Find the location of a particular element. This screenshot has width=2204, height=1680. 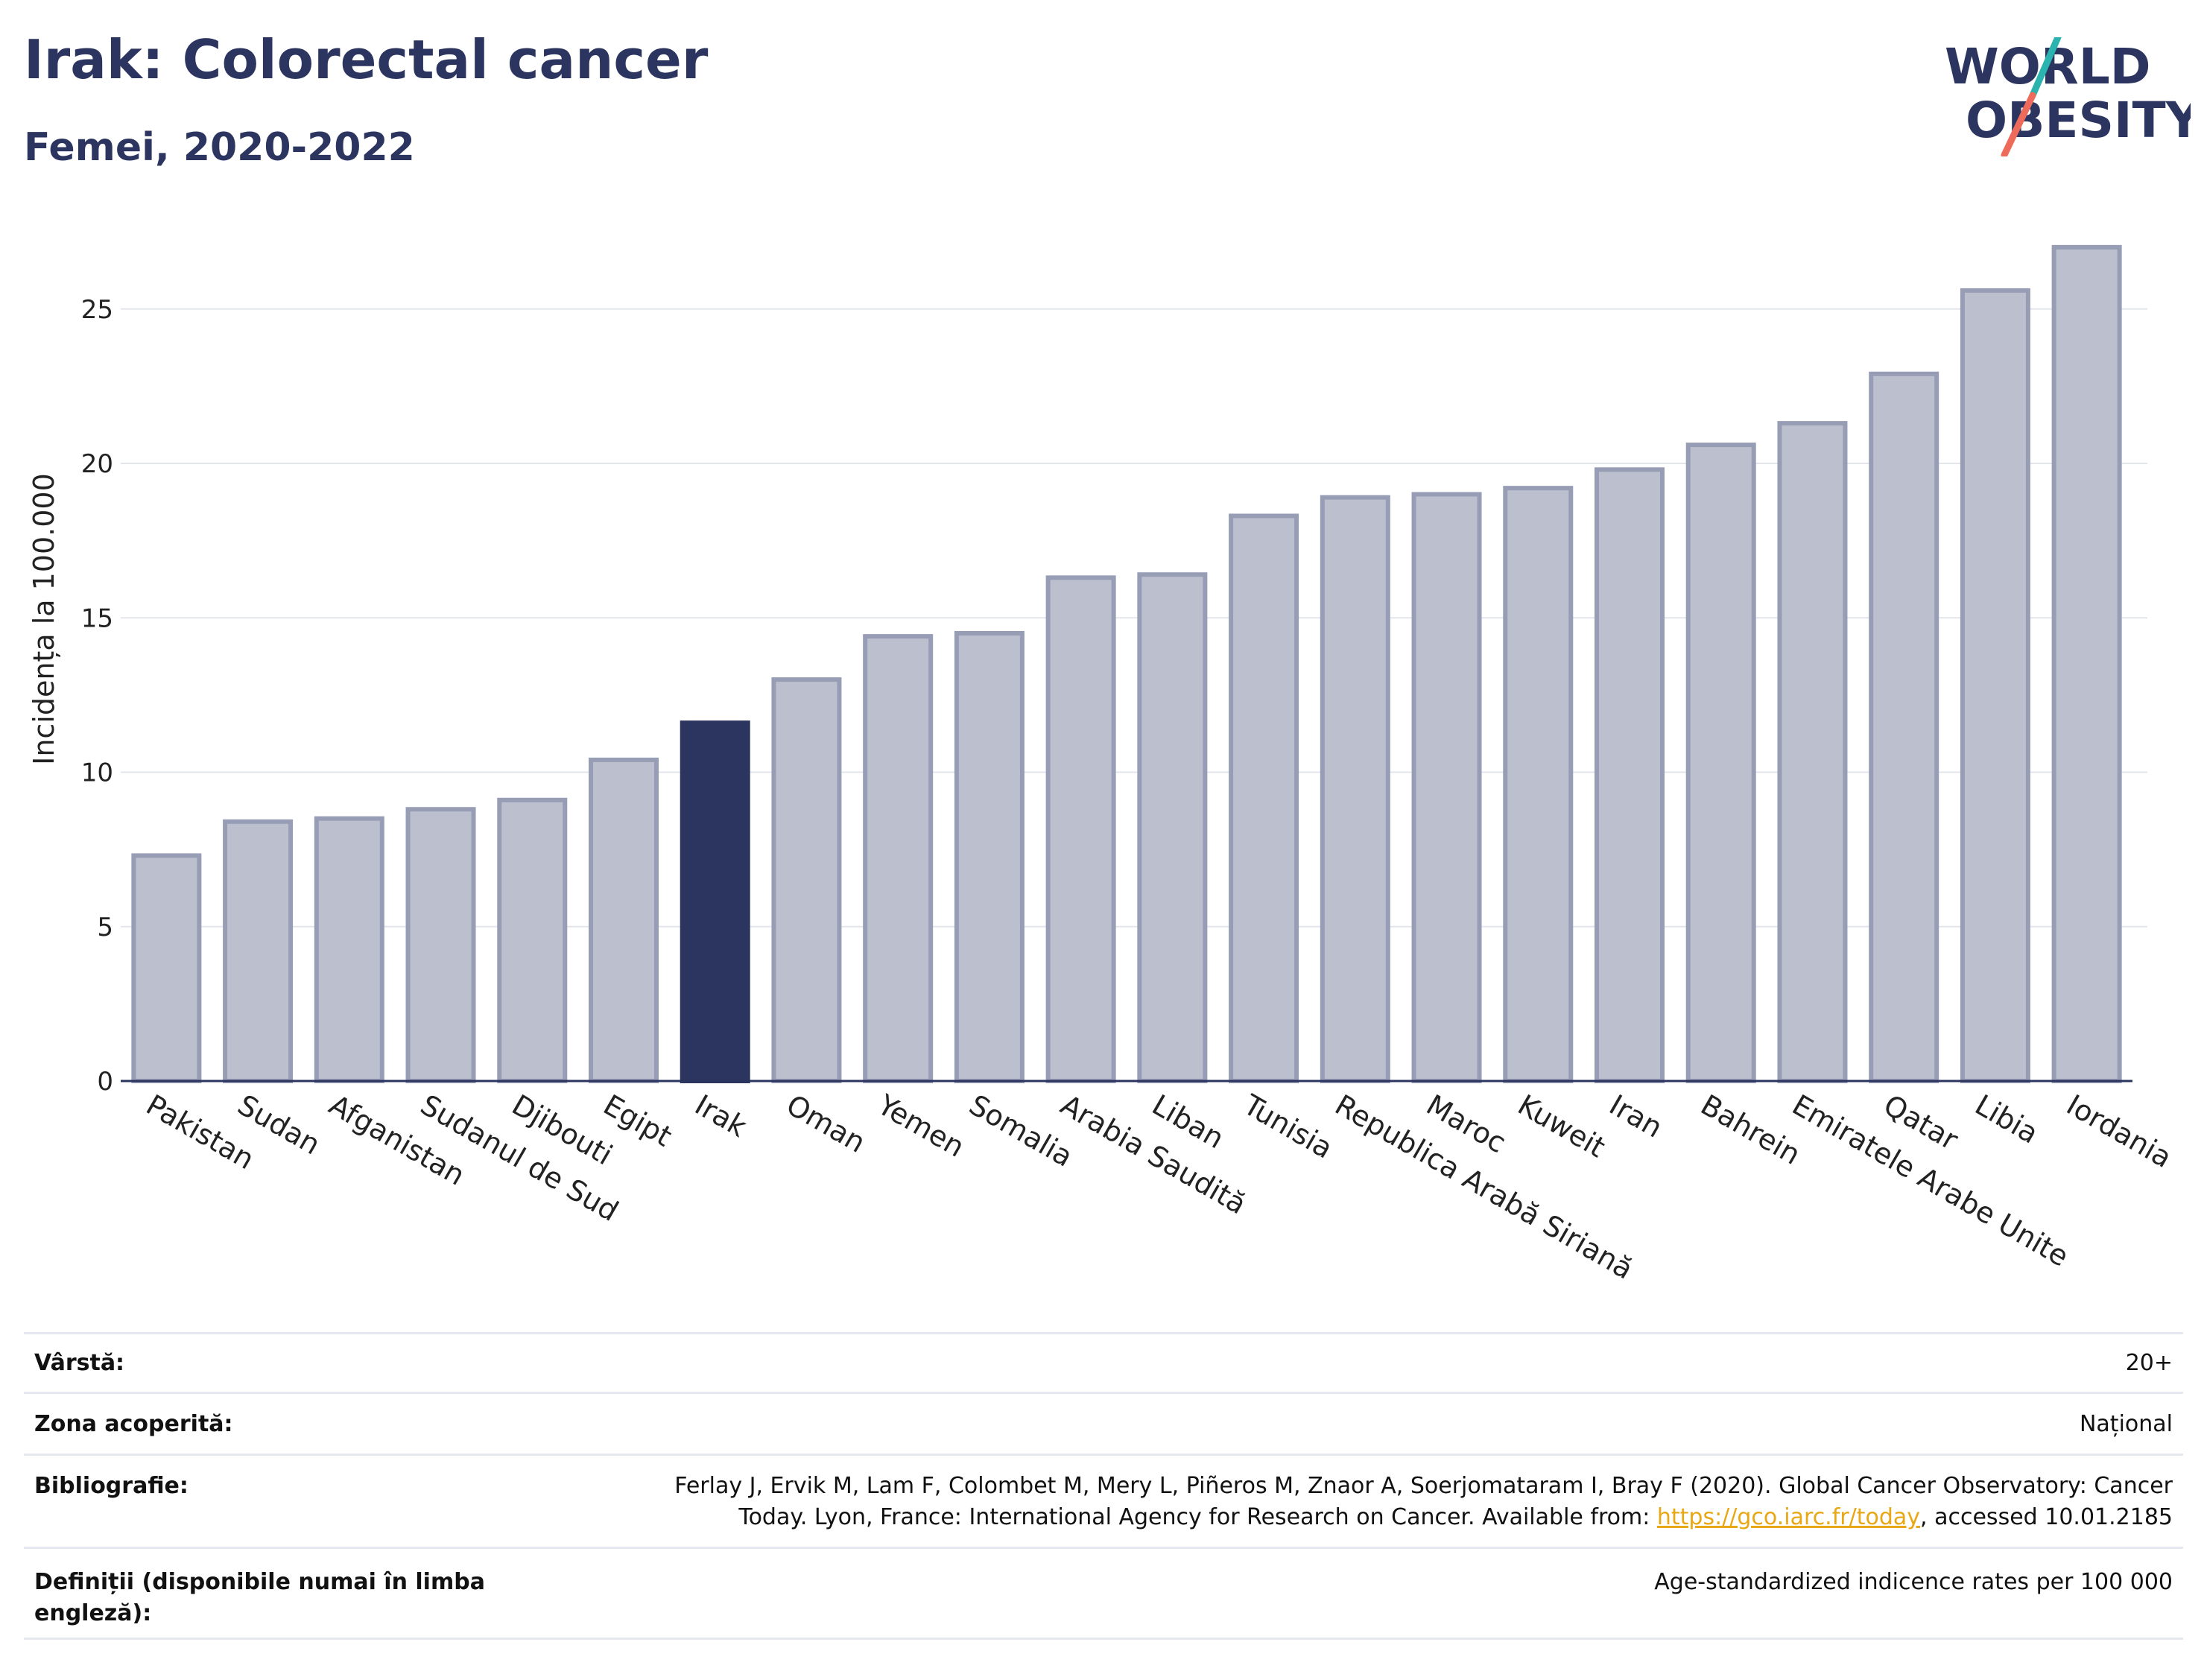

bar-somalia is located at coordinates (989, 856).